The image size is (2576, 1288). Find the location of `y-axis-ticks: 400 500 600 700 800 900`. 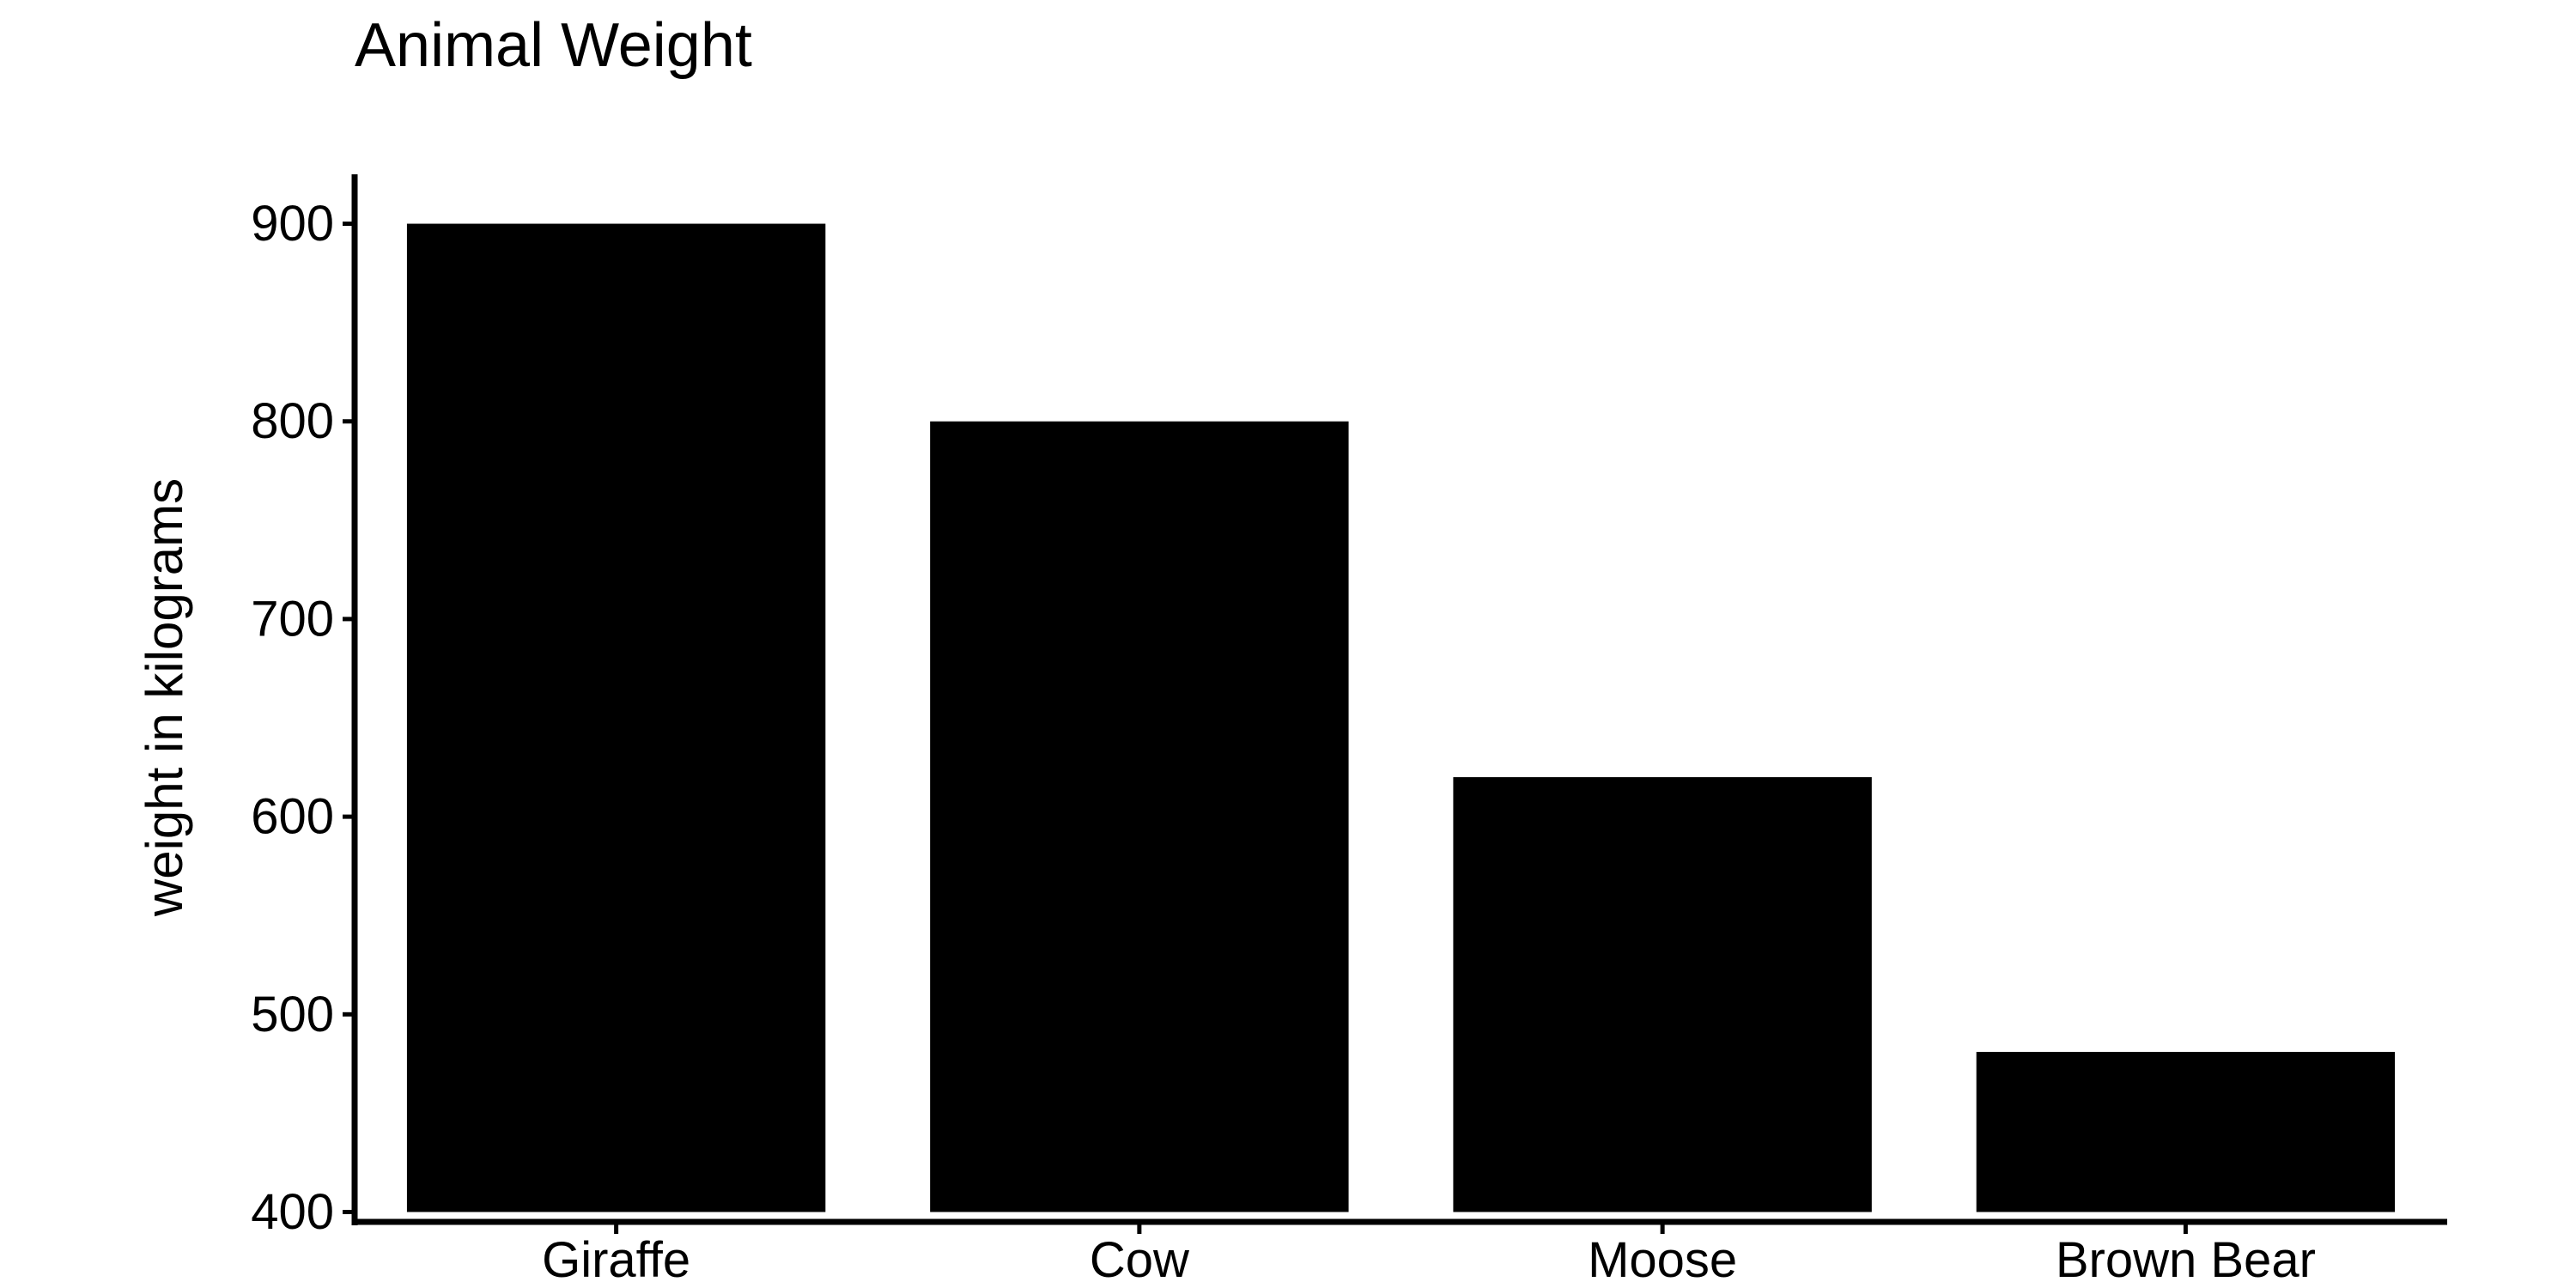

y-axis-ticks: 400 500 600 700 800 900 is located at coordinates (303, 718).